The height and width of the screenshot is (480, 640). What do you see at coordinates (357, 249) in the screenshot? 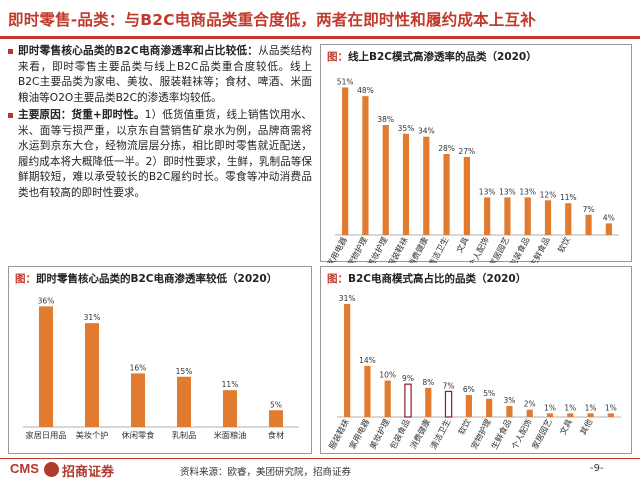
I see `category-label-1: 宠物护理` at bounding box center [357, 249].